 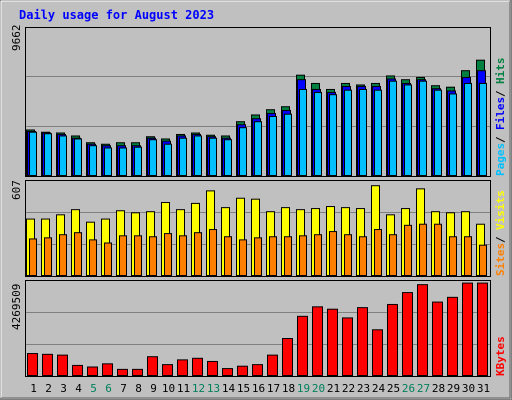 I want to click on legend-sep-2: /, so click(x=500, y=93).